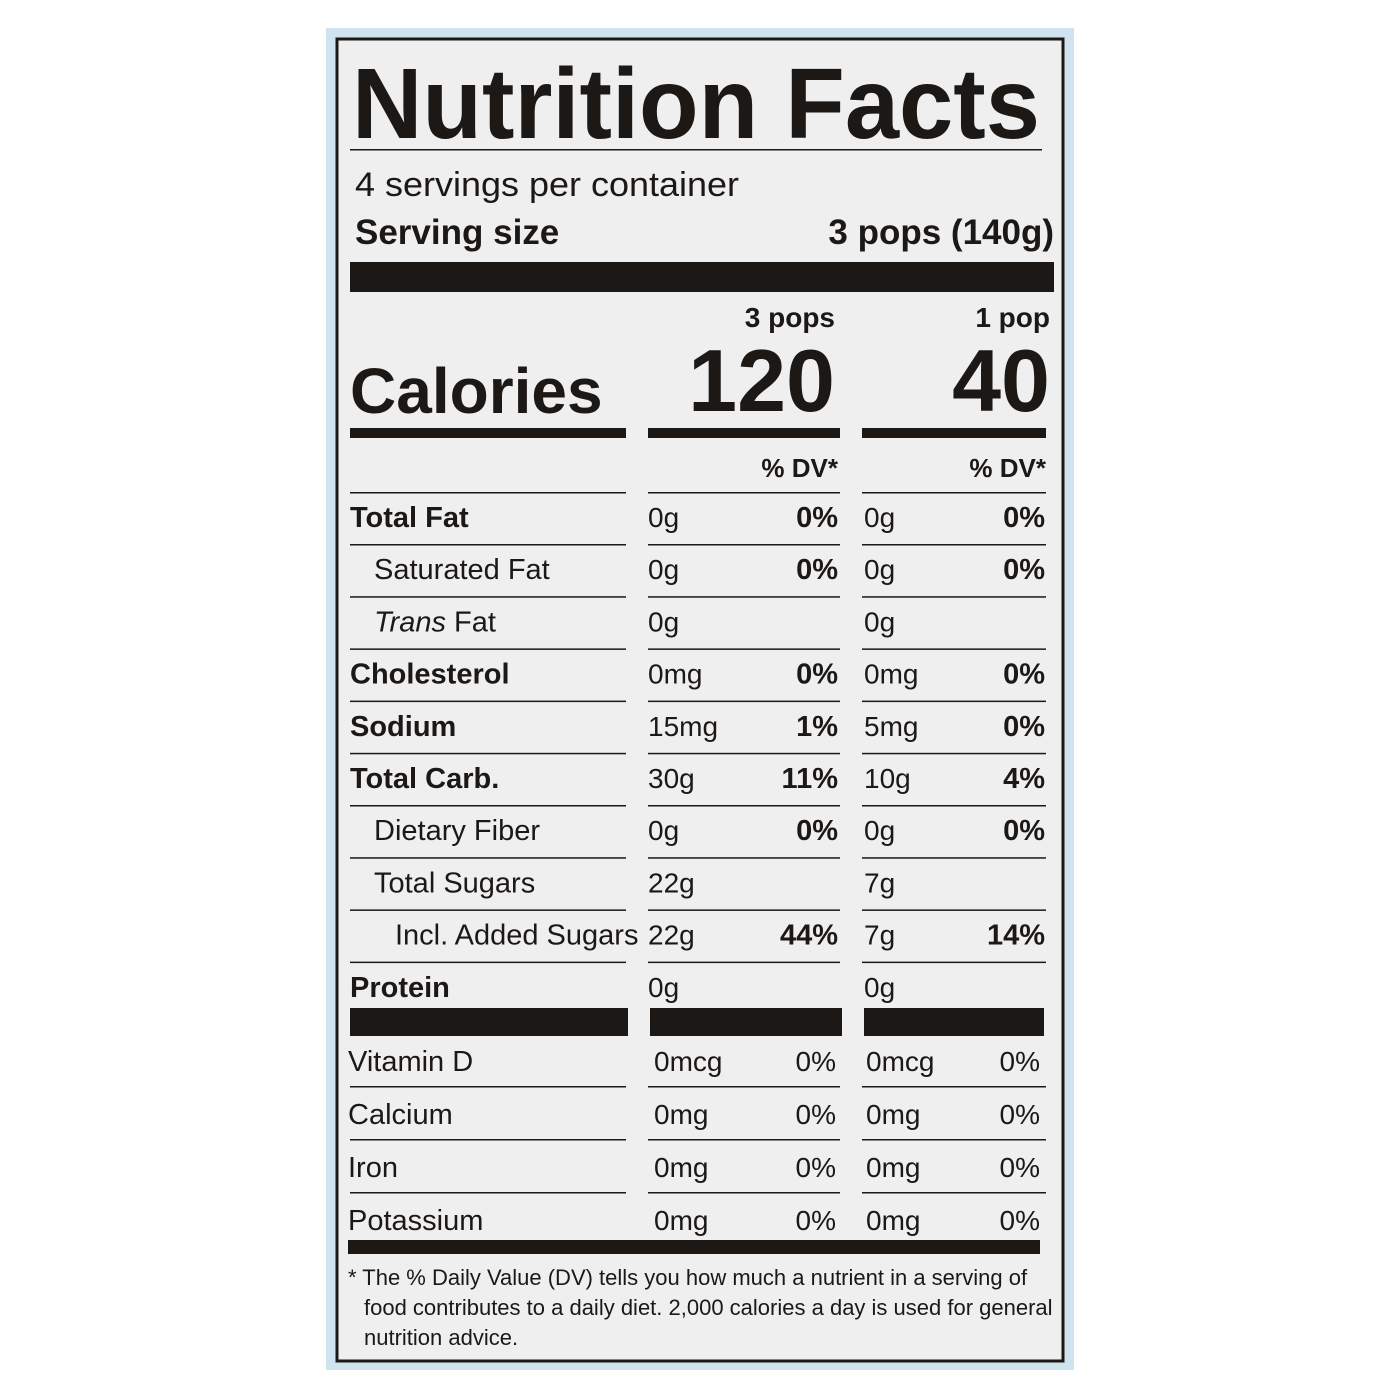  I want to click on vitamin-label: Potassium, so click(415, 1221).